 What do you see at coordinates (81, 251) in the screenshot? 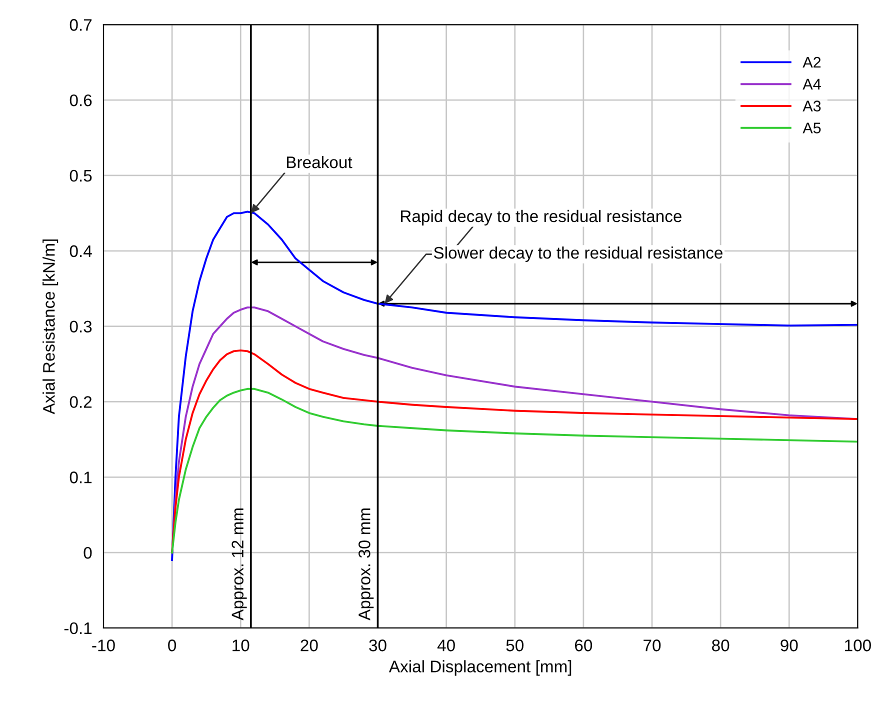
I see `y-tick-label: 0.4` at bounding box center [81, 251].